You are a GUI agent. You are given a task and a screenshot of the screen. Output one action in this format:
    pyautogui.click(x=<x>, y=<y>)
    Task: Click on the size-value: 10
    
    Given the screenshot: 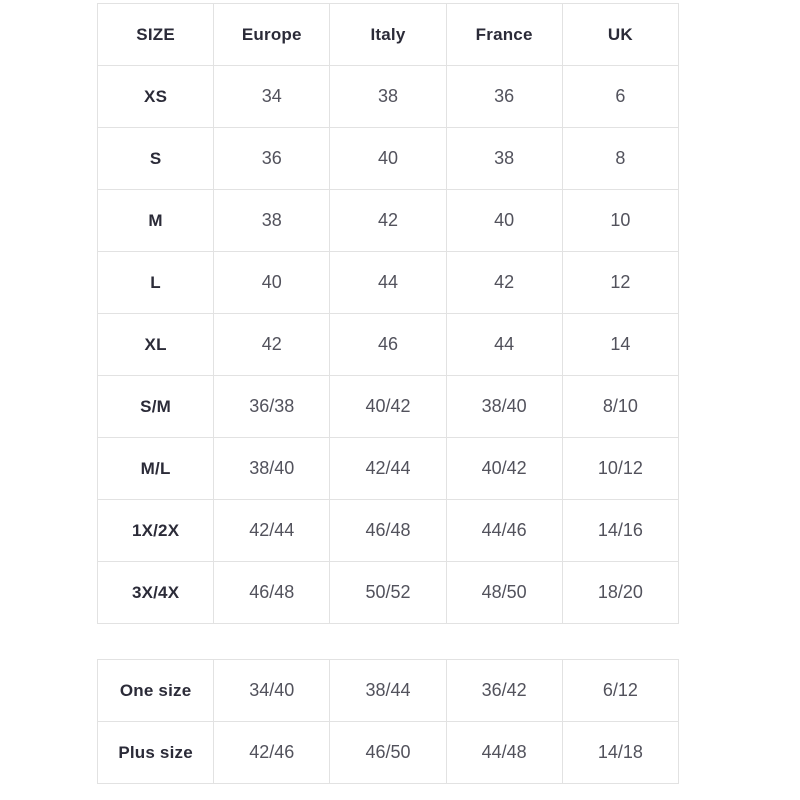 What is the action you would take?
    pyautogui.click(x=620, y=220)
    